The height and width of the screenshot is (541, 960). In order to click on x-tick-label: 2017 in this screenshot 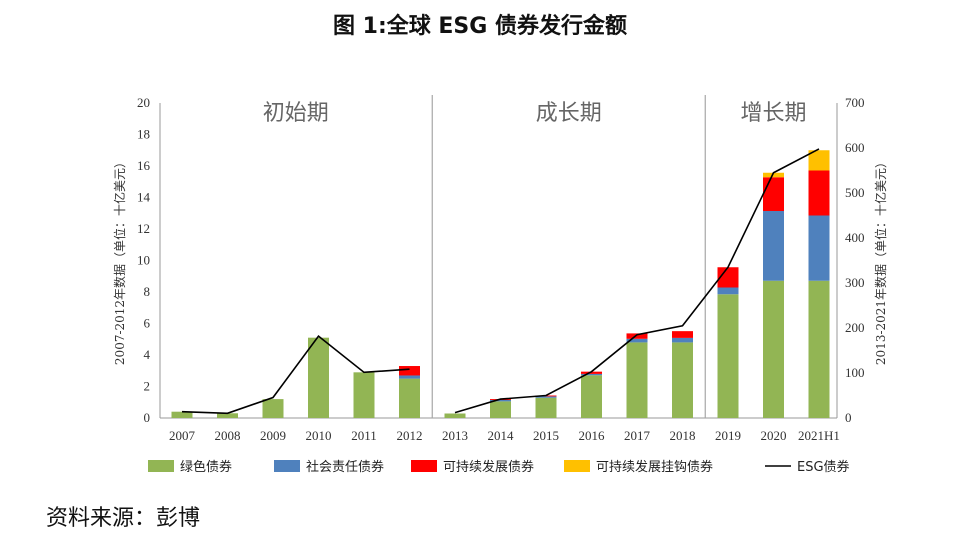, I will do `click(637, 435)`.